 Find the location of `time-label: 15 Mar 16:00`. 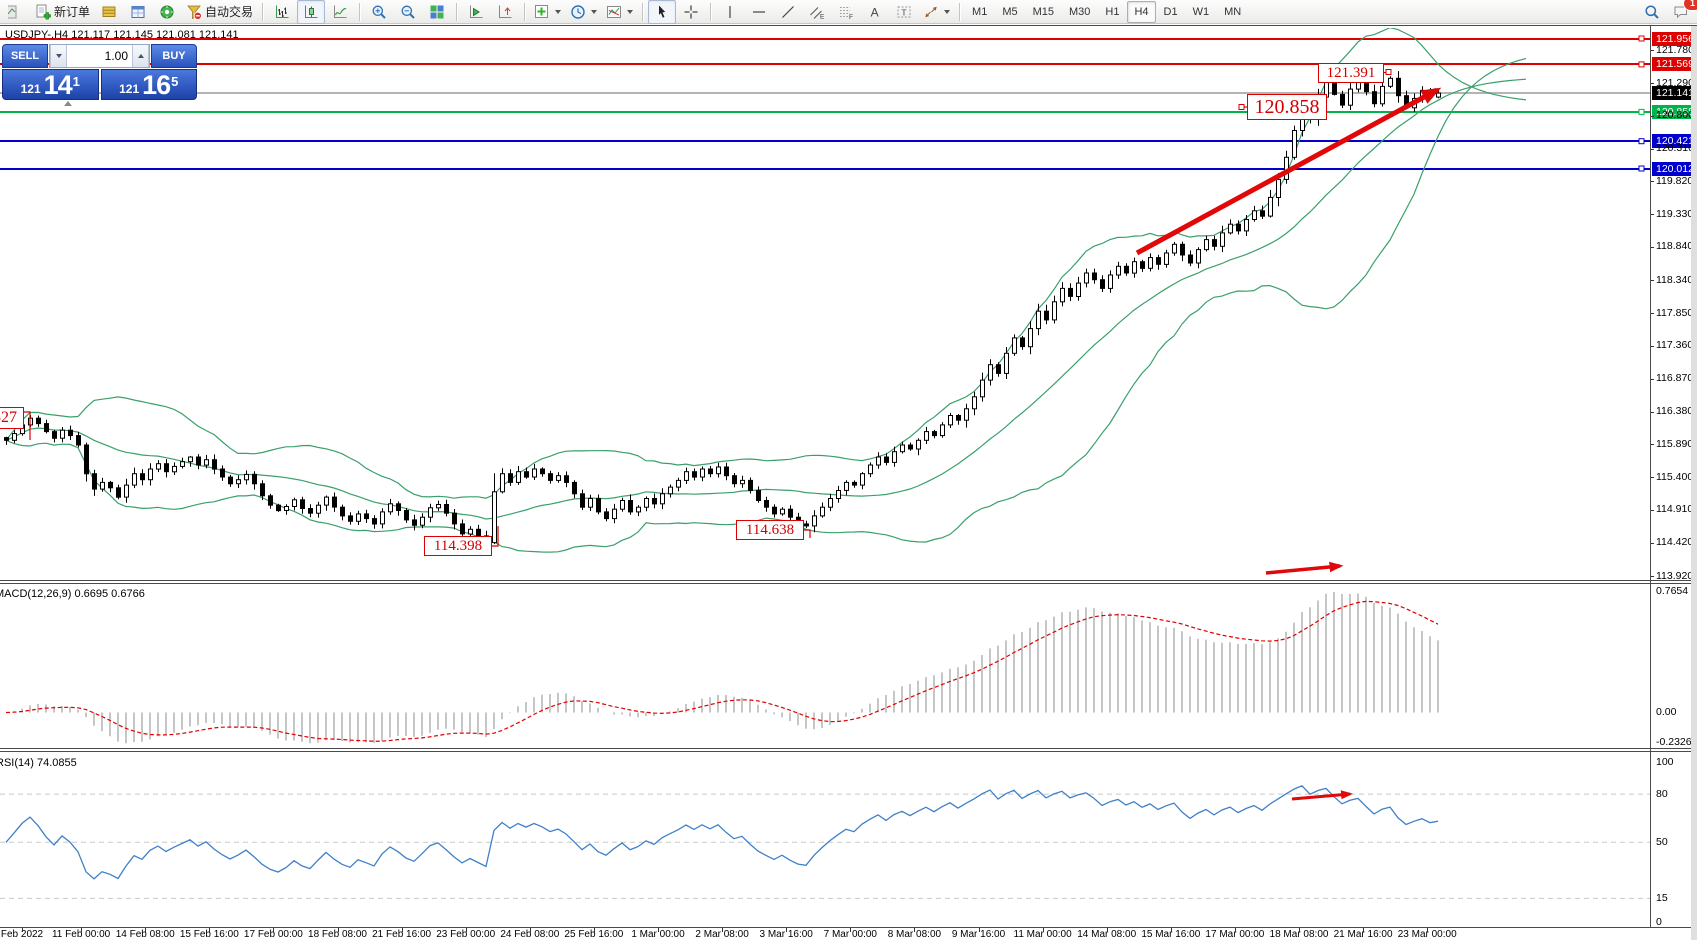

time-label: 15 Mar 16:00 is located at coordinates (1171, 934).